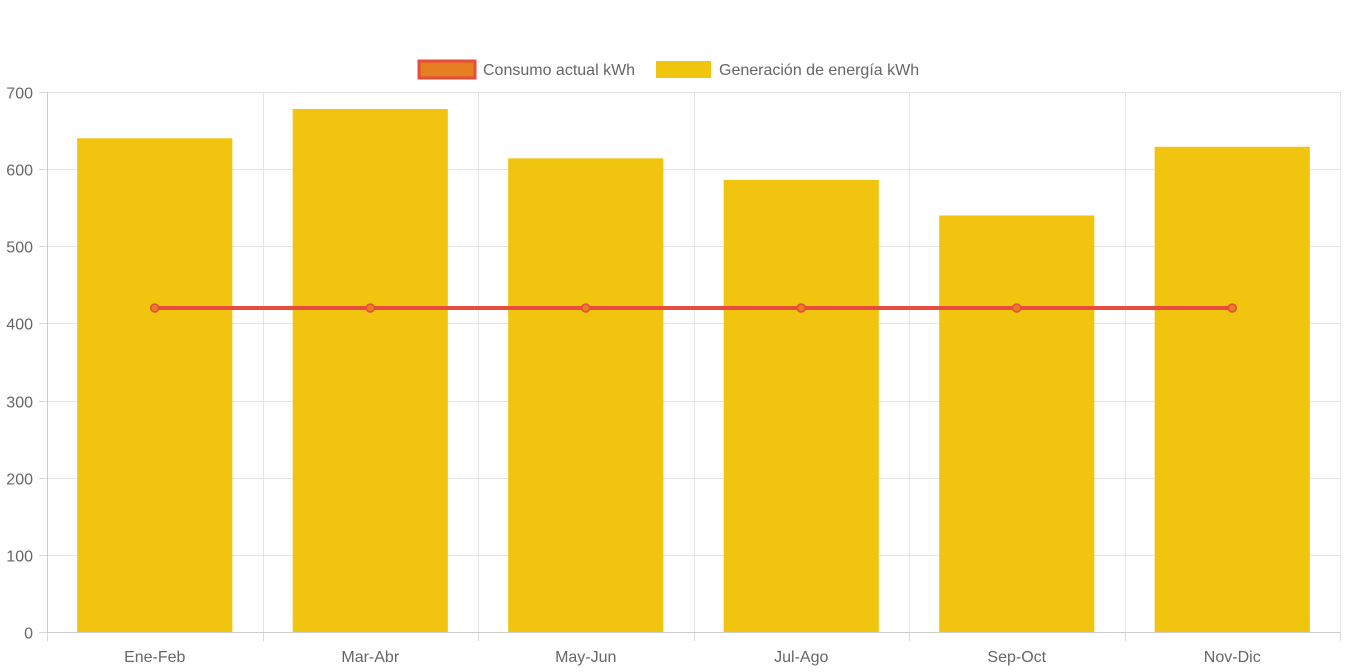  I want to click on x-tick-label: Jul-Ago, so click(801, 657).